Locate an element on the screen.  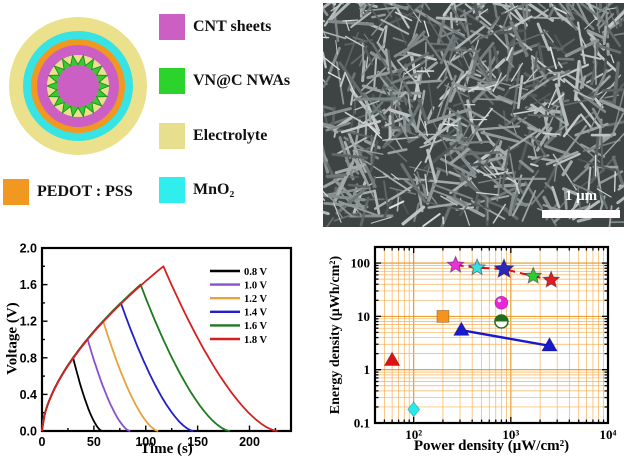
gcd-legend-label: 1.6 V is located at coordinates (256, 326).